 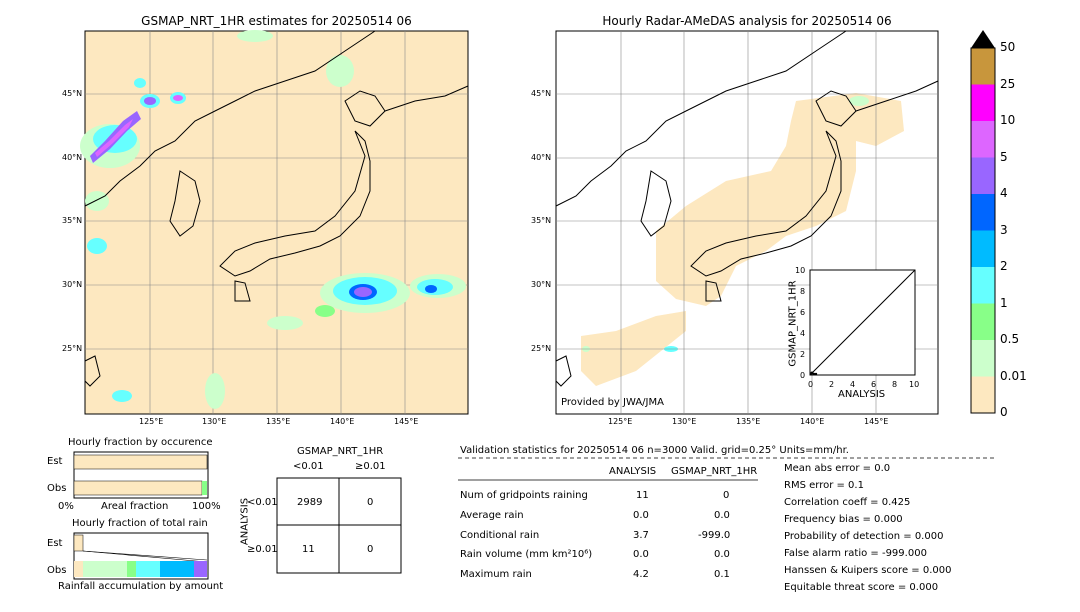 I want to click on right-lon-label: 140°E, so click(x=812, y=421).